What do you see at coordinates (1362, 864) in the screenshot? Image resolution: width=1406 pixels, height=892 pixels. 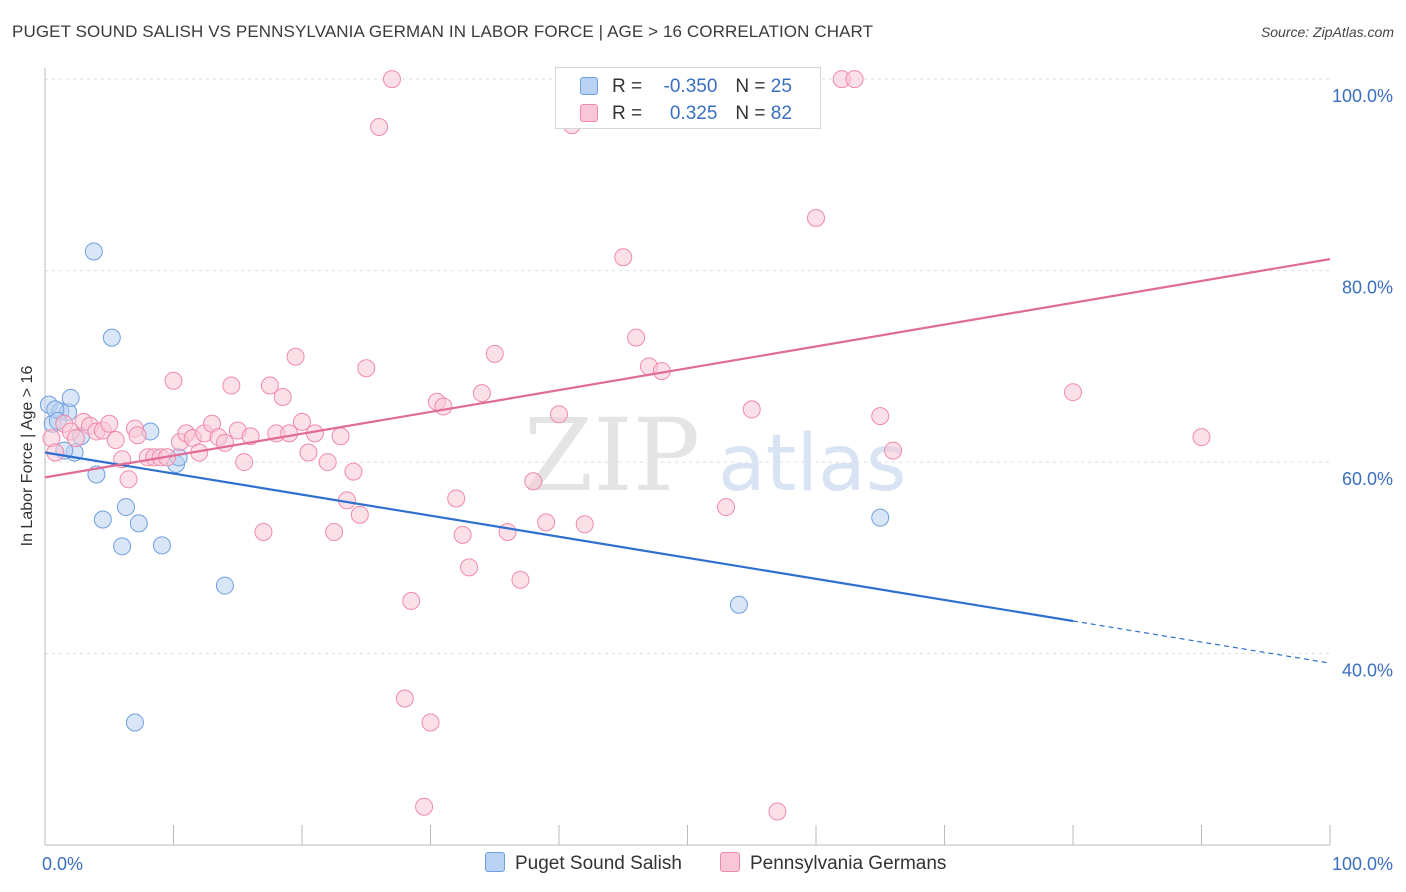 I see `x-tick-label: 100.0%` at bounding box center [1362, 864].